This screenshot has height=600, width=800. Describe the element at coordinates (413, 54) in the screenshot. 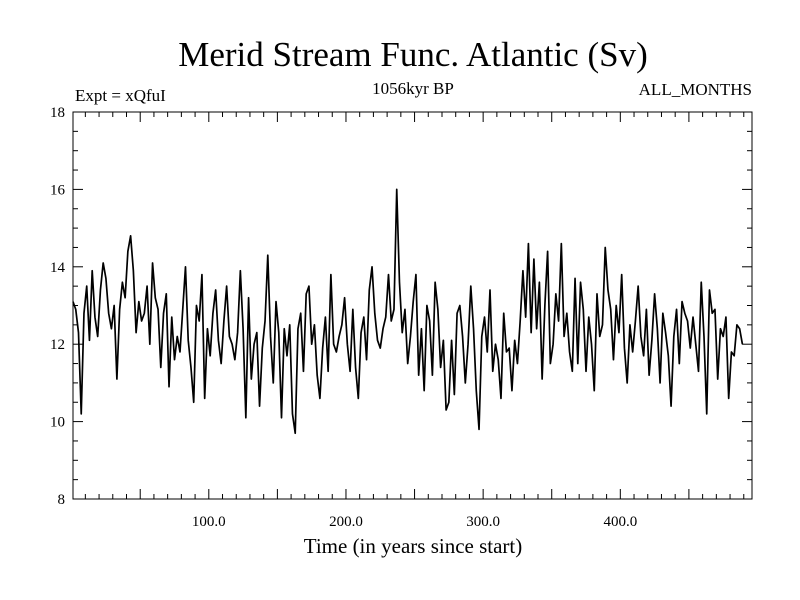

I see `chart-title: Merid Stream Func. Atlantic (Sv)` at that location.